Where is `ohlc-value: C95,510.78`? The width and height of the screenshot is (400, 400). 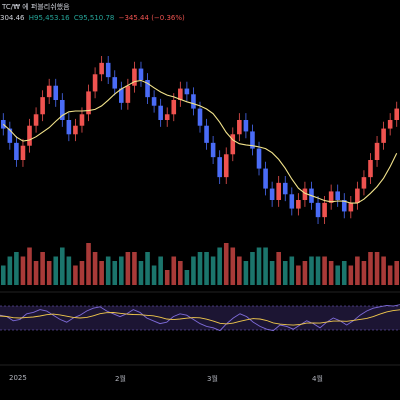 ohlc-value: C95,510.78 is located at coordinates (94, 18).